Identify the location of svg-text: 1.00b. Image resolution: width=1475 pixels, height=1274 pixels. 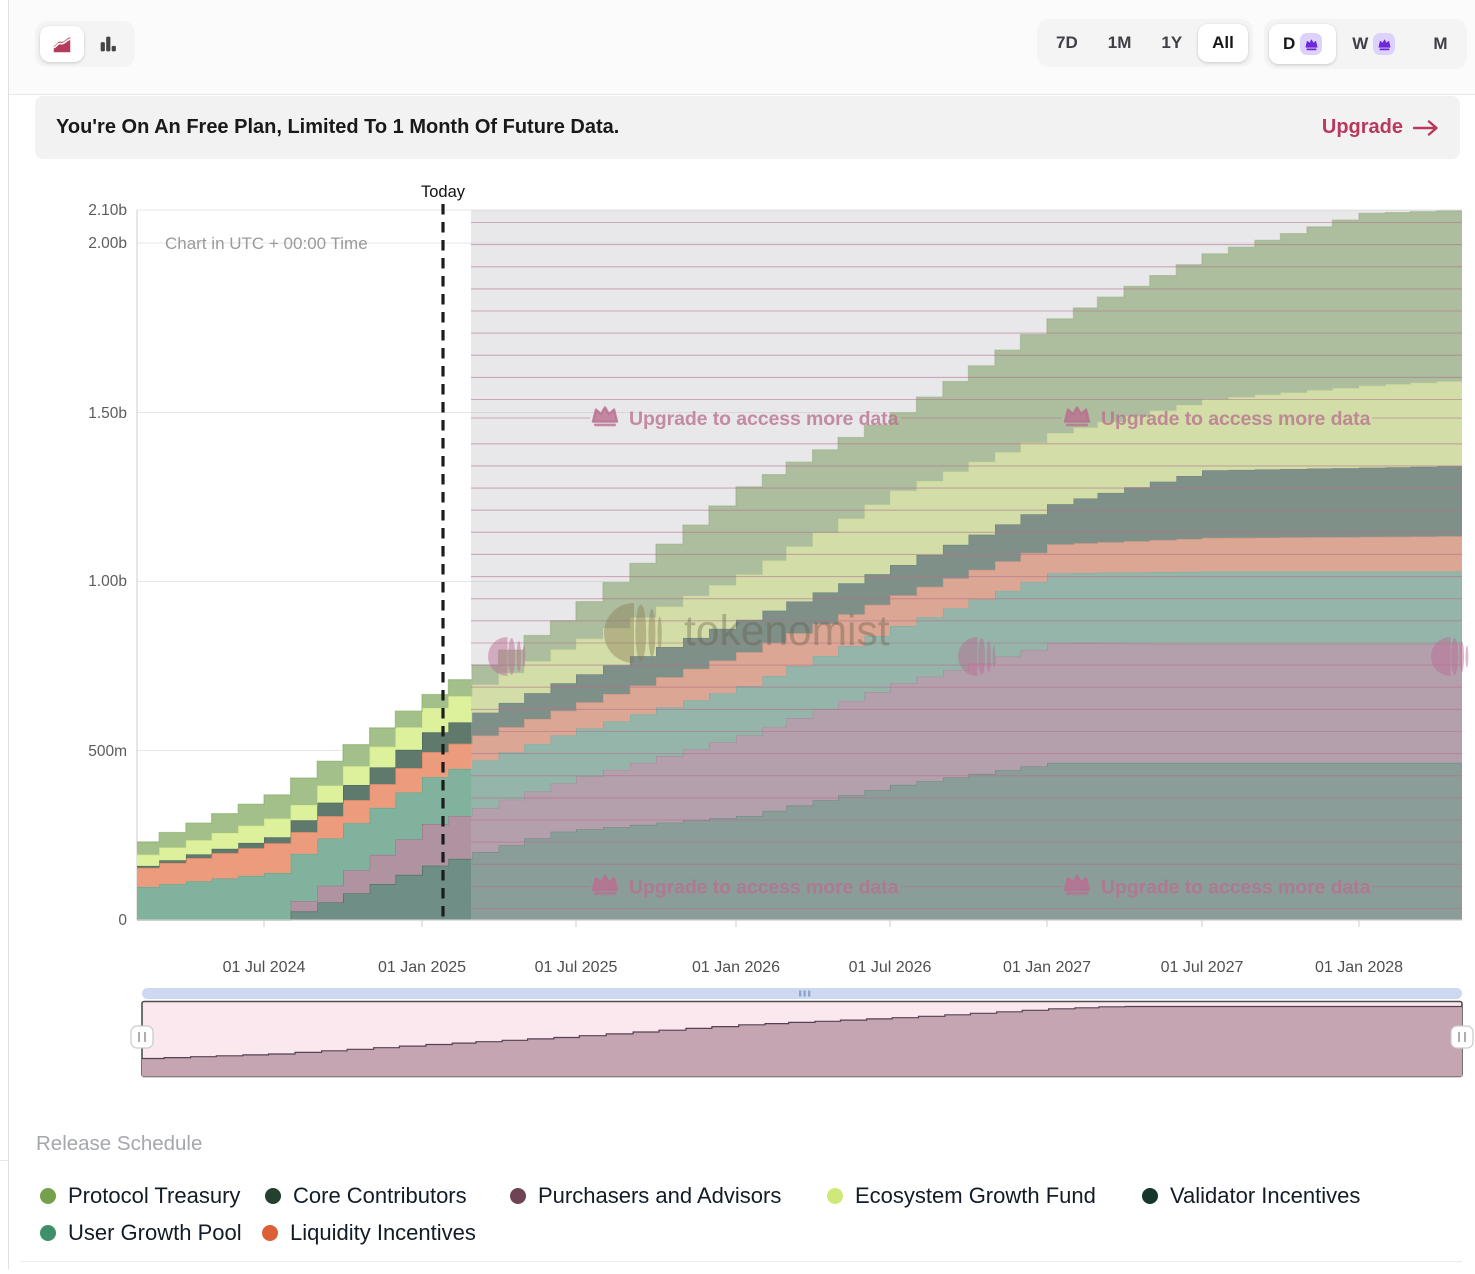
(107, 581).